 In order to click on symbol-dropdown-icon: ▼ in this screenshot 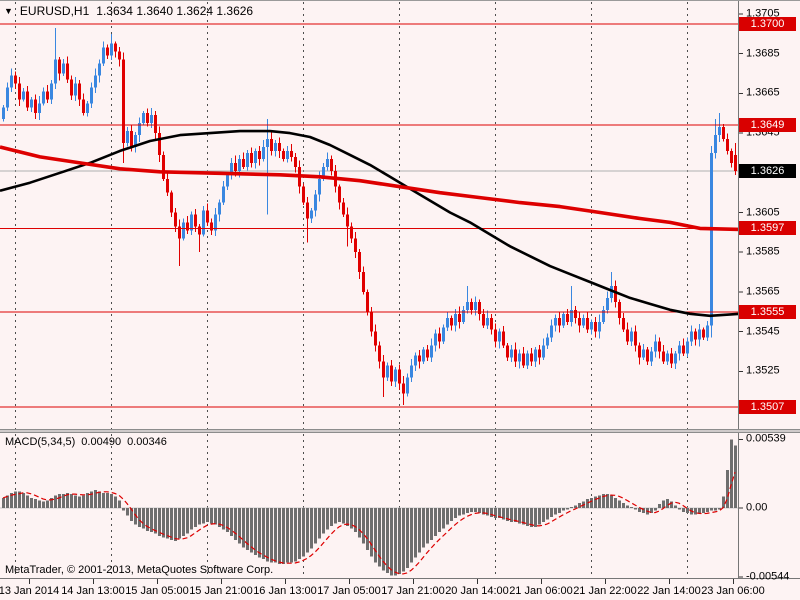, I will do `click(8, 11)`.